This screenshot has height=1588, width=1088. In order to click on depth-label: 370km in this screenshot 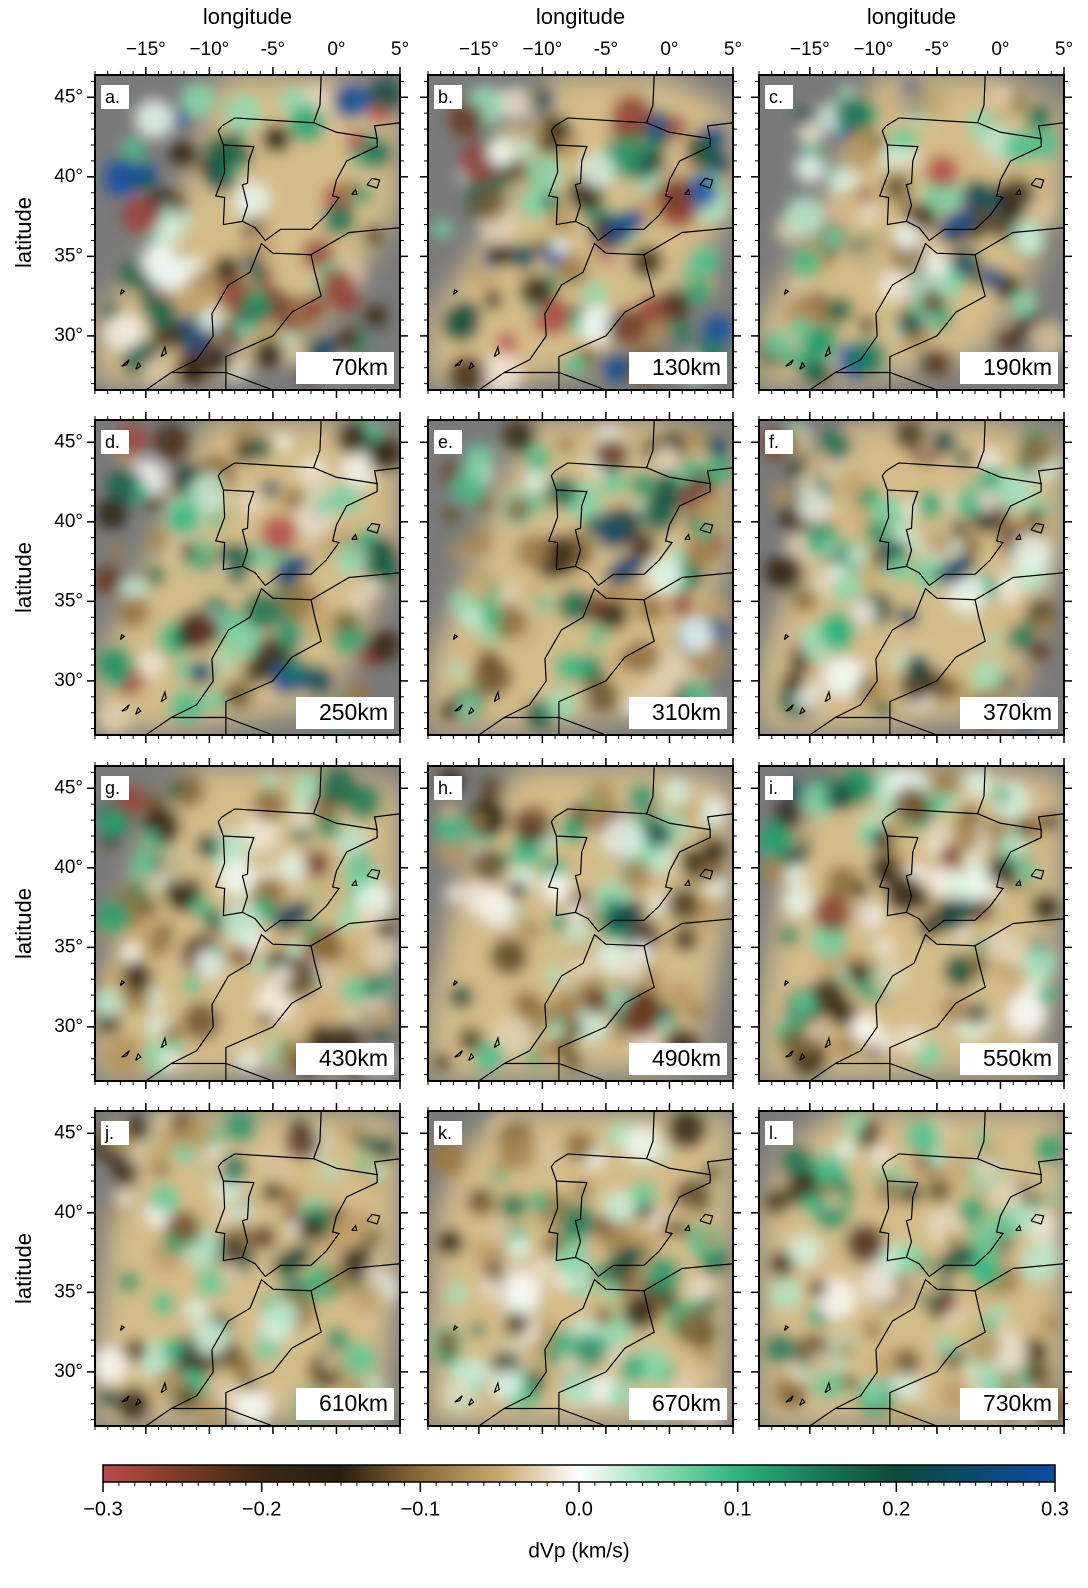, I will do `click(1017, 712)`.